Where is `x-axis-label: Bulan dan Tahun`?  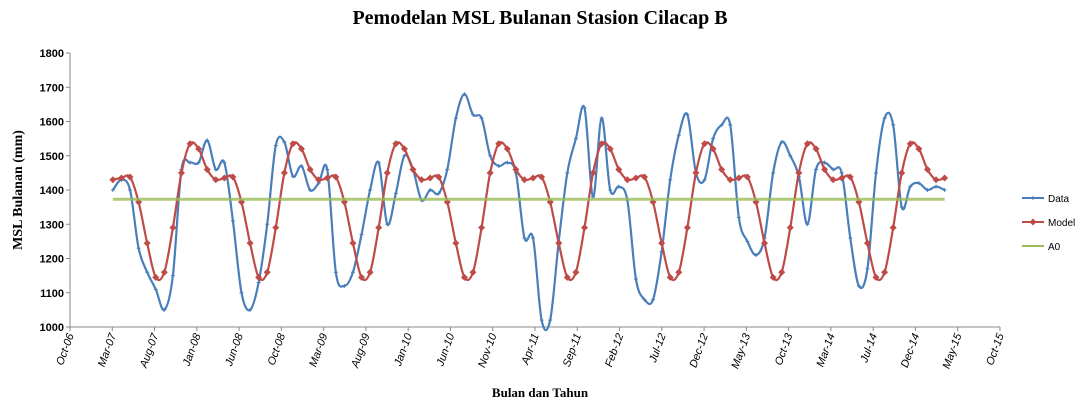
x-axis-label: Bulan dan Tahun is located at coordinates (540, 392).